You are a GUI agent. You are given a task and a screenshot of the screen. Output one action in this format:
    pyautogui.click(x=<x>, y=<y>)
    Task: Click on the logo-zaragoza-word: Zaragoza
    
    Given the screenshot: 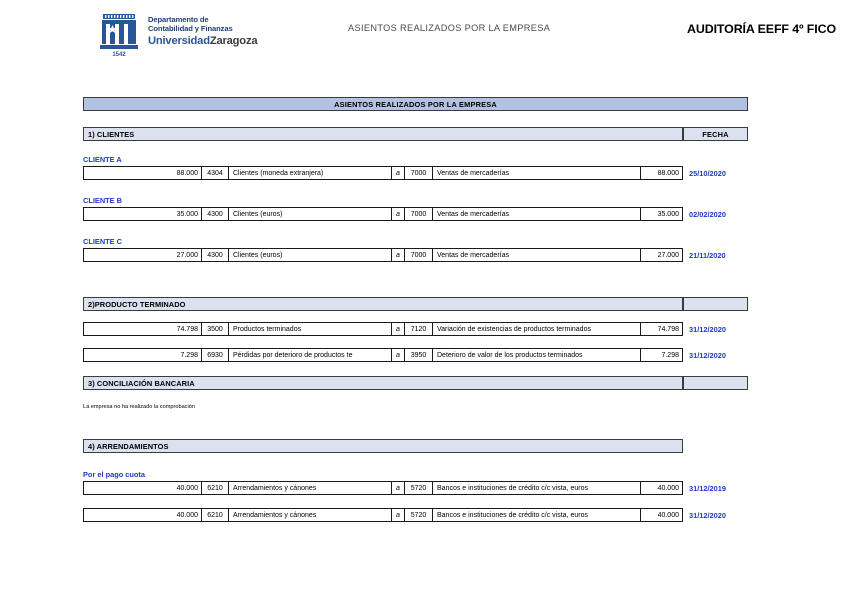 What is the action you would take?
    pyautogui.click(x=233, y=40)
    